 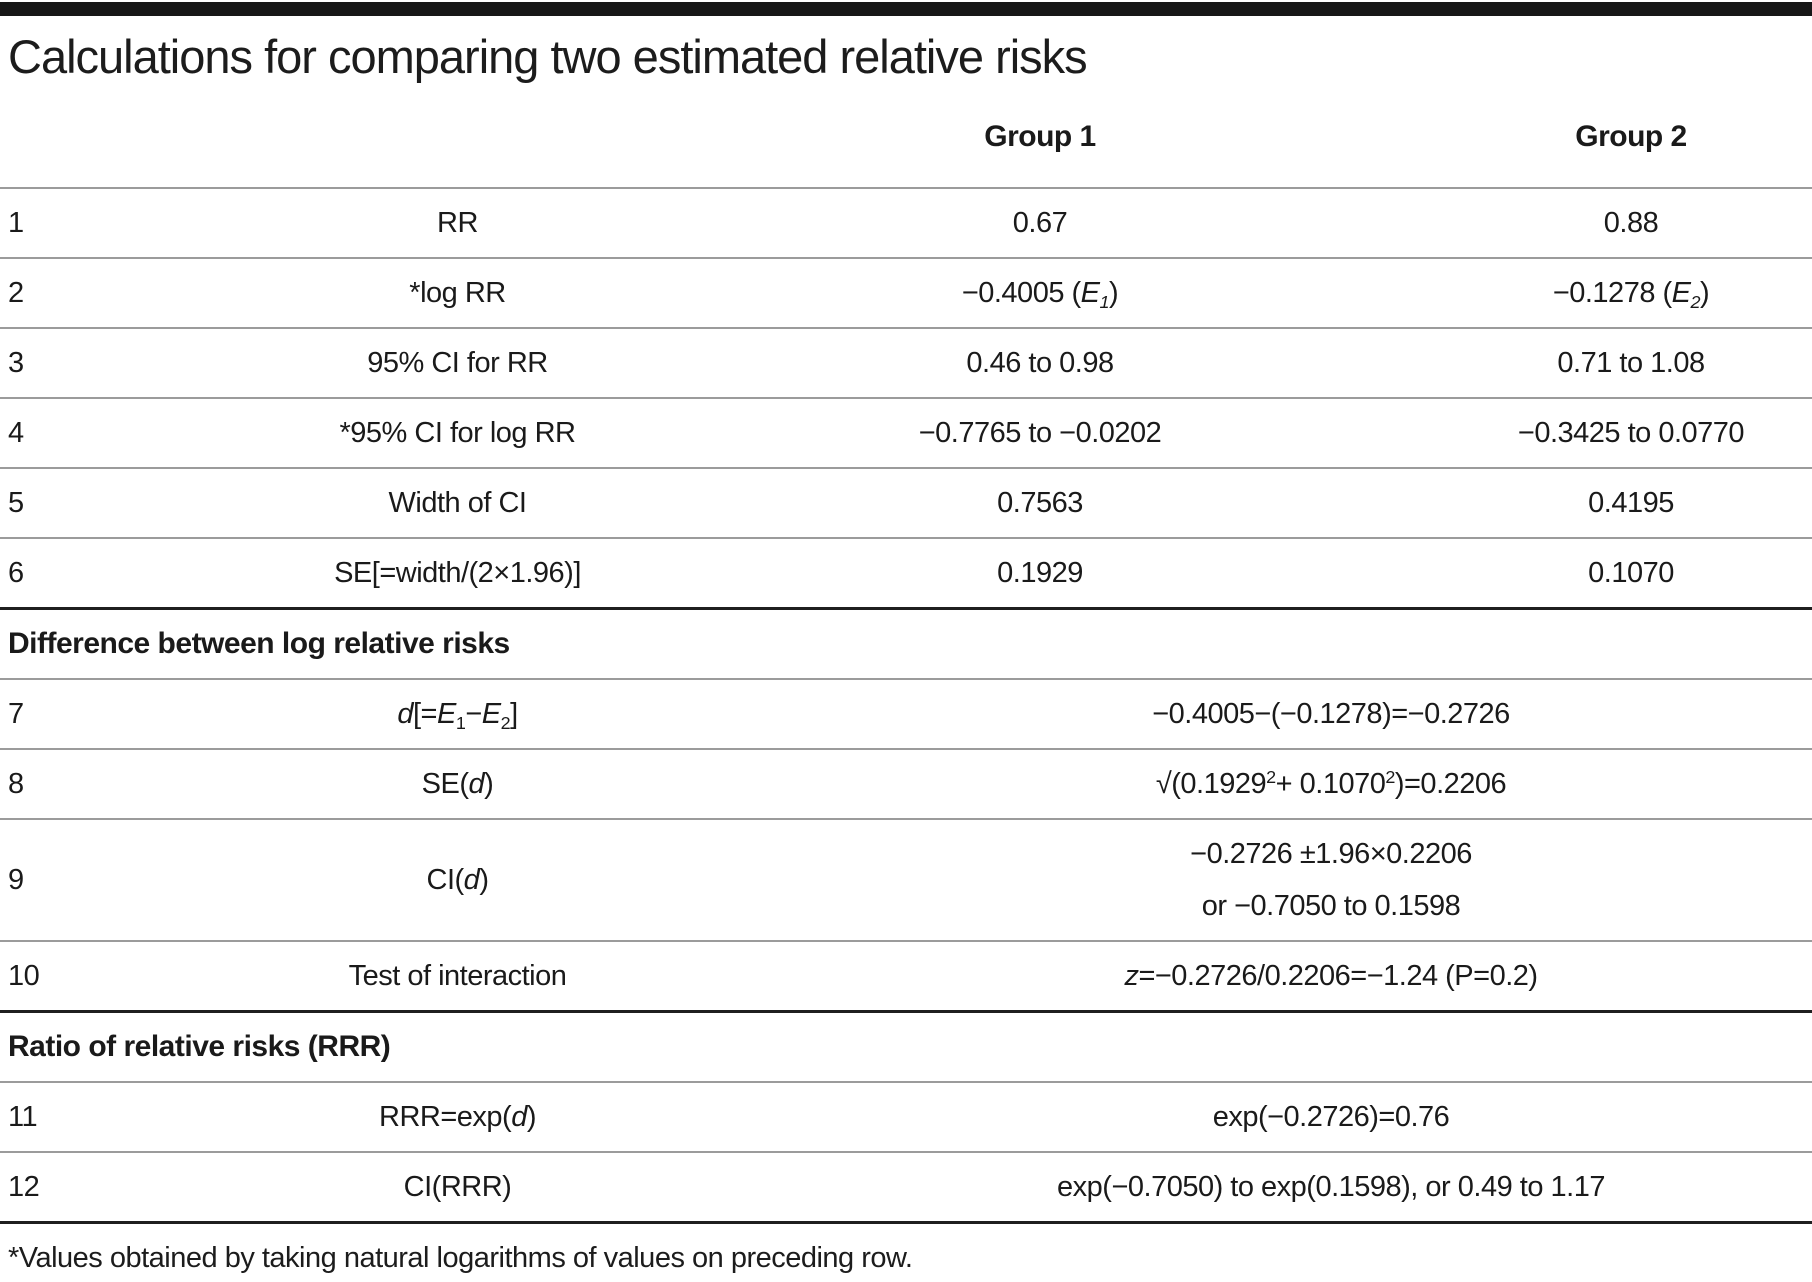 What do you see at coordinates (24, 975) in the screenshot?
I see `row-number: 10` at bounding box center [24, 975].